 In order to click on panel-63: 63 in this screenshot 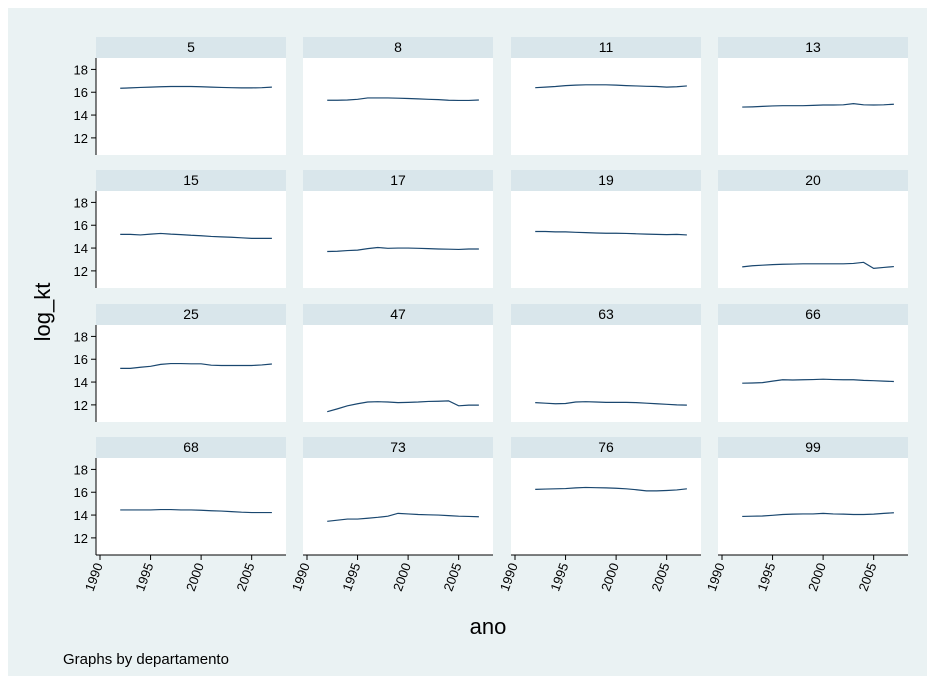, I will do `click(606, 363)`.